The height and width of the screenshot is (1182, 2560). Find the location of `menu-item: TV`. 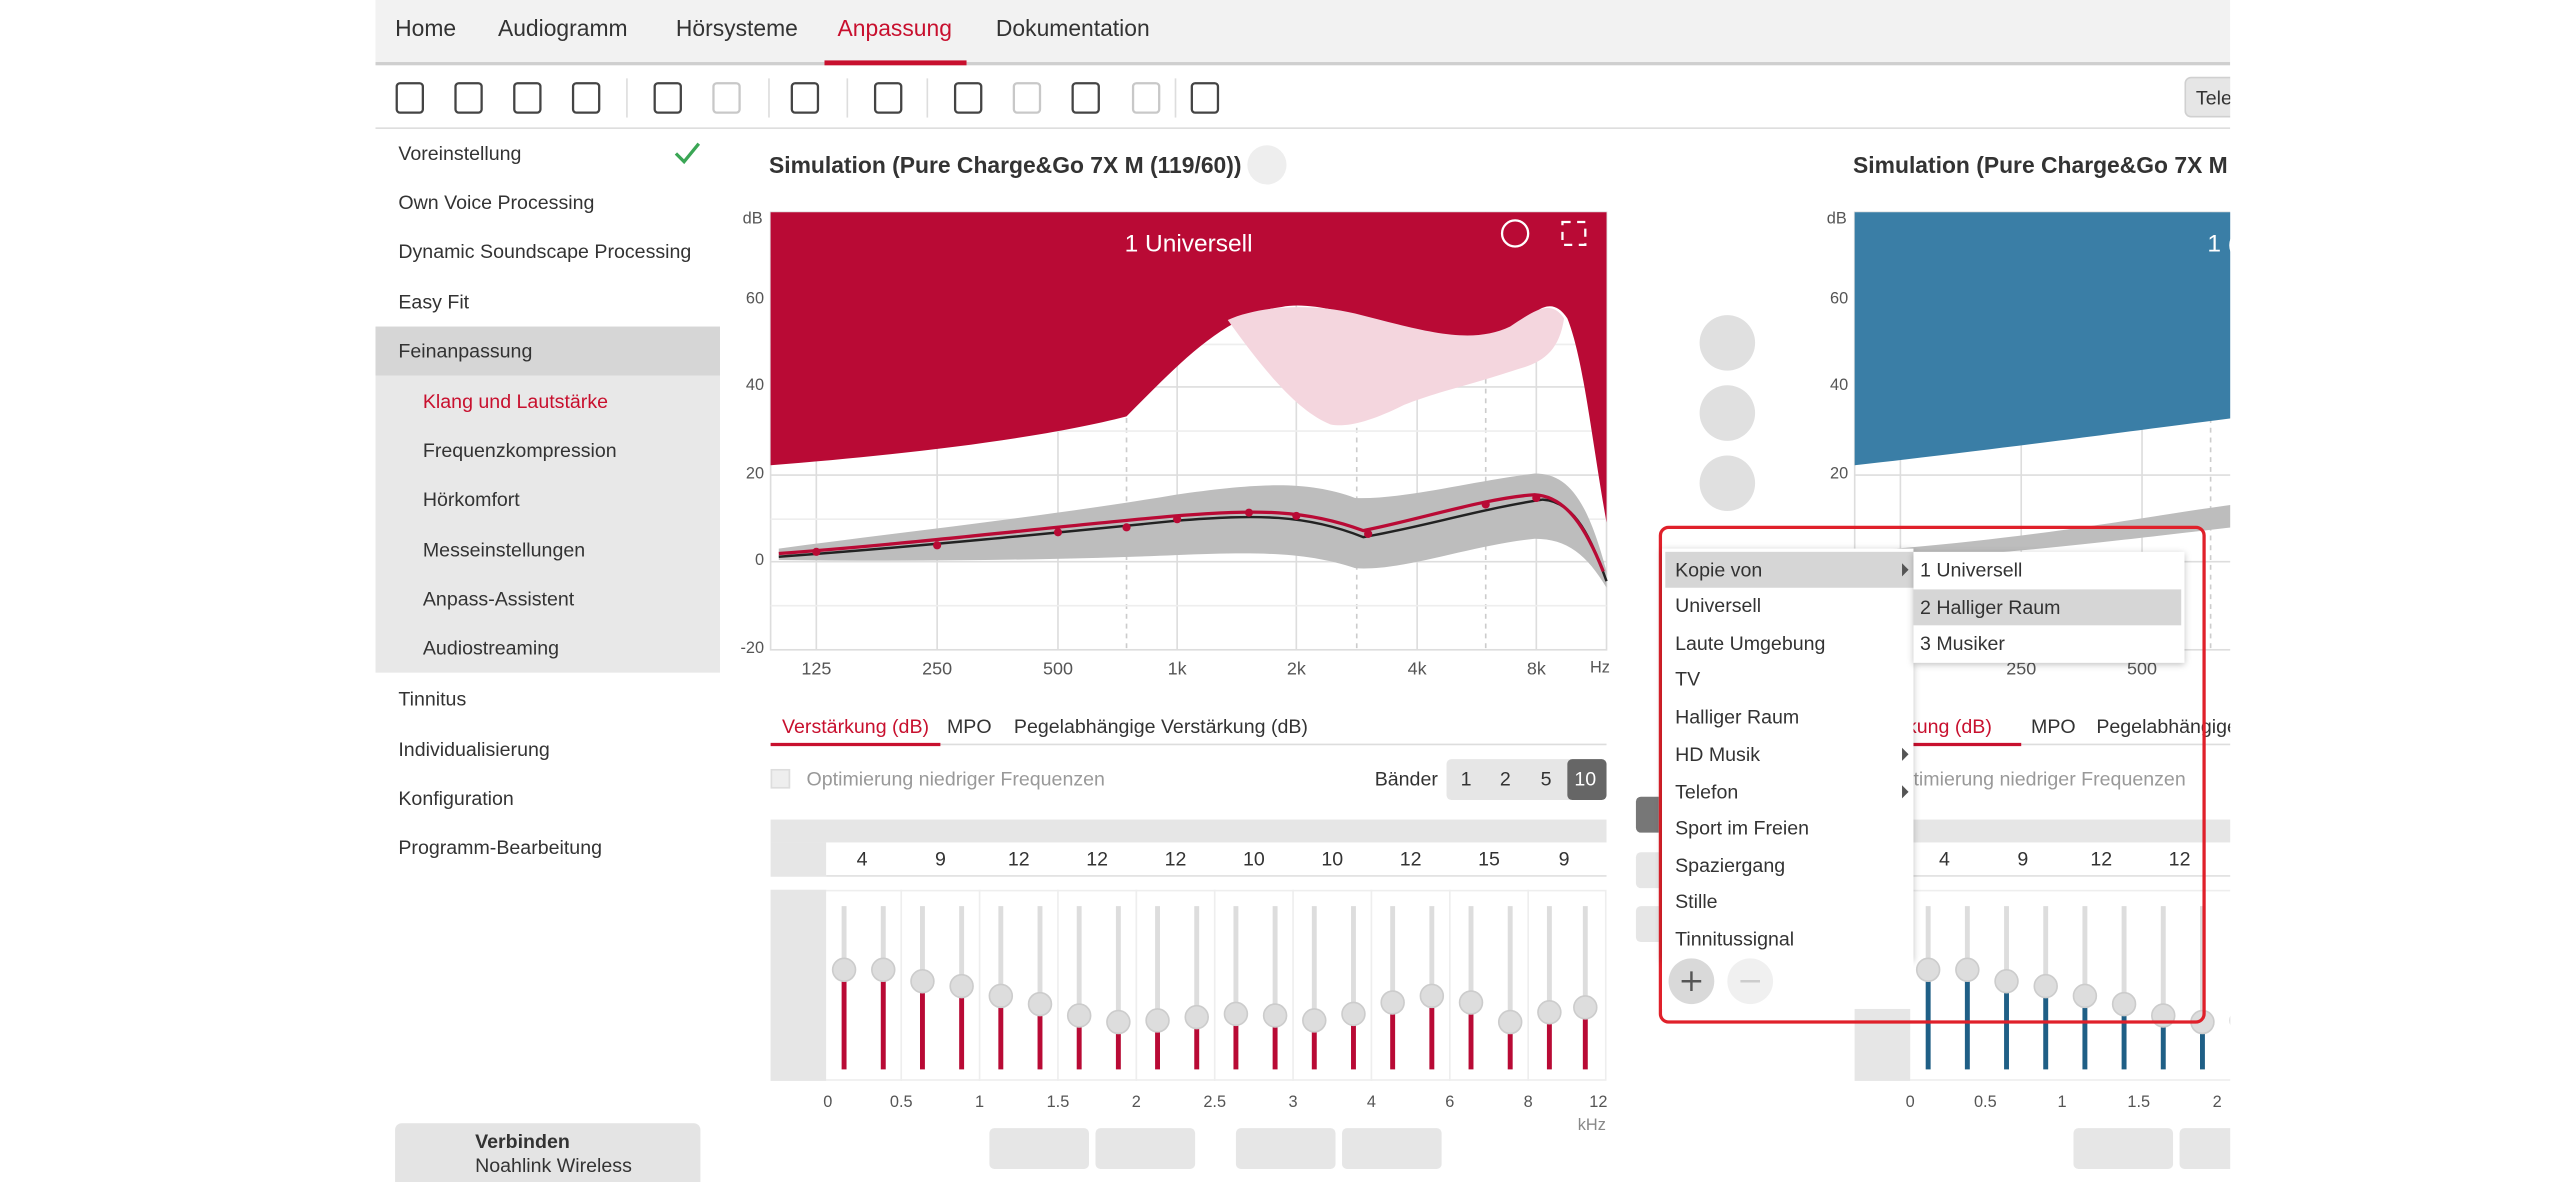

menu-item: TV is located at coordinates (1688, 679).